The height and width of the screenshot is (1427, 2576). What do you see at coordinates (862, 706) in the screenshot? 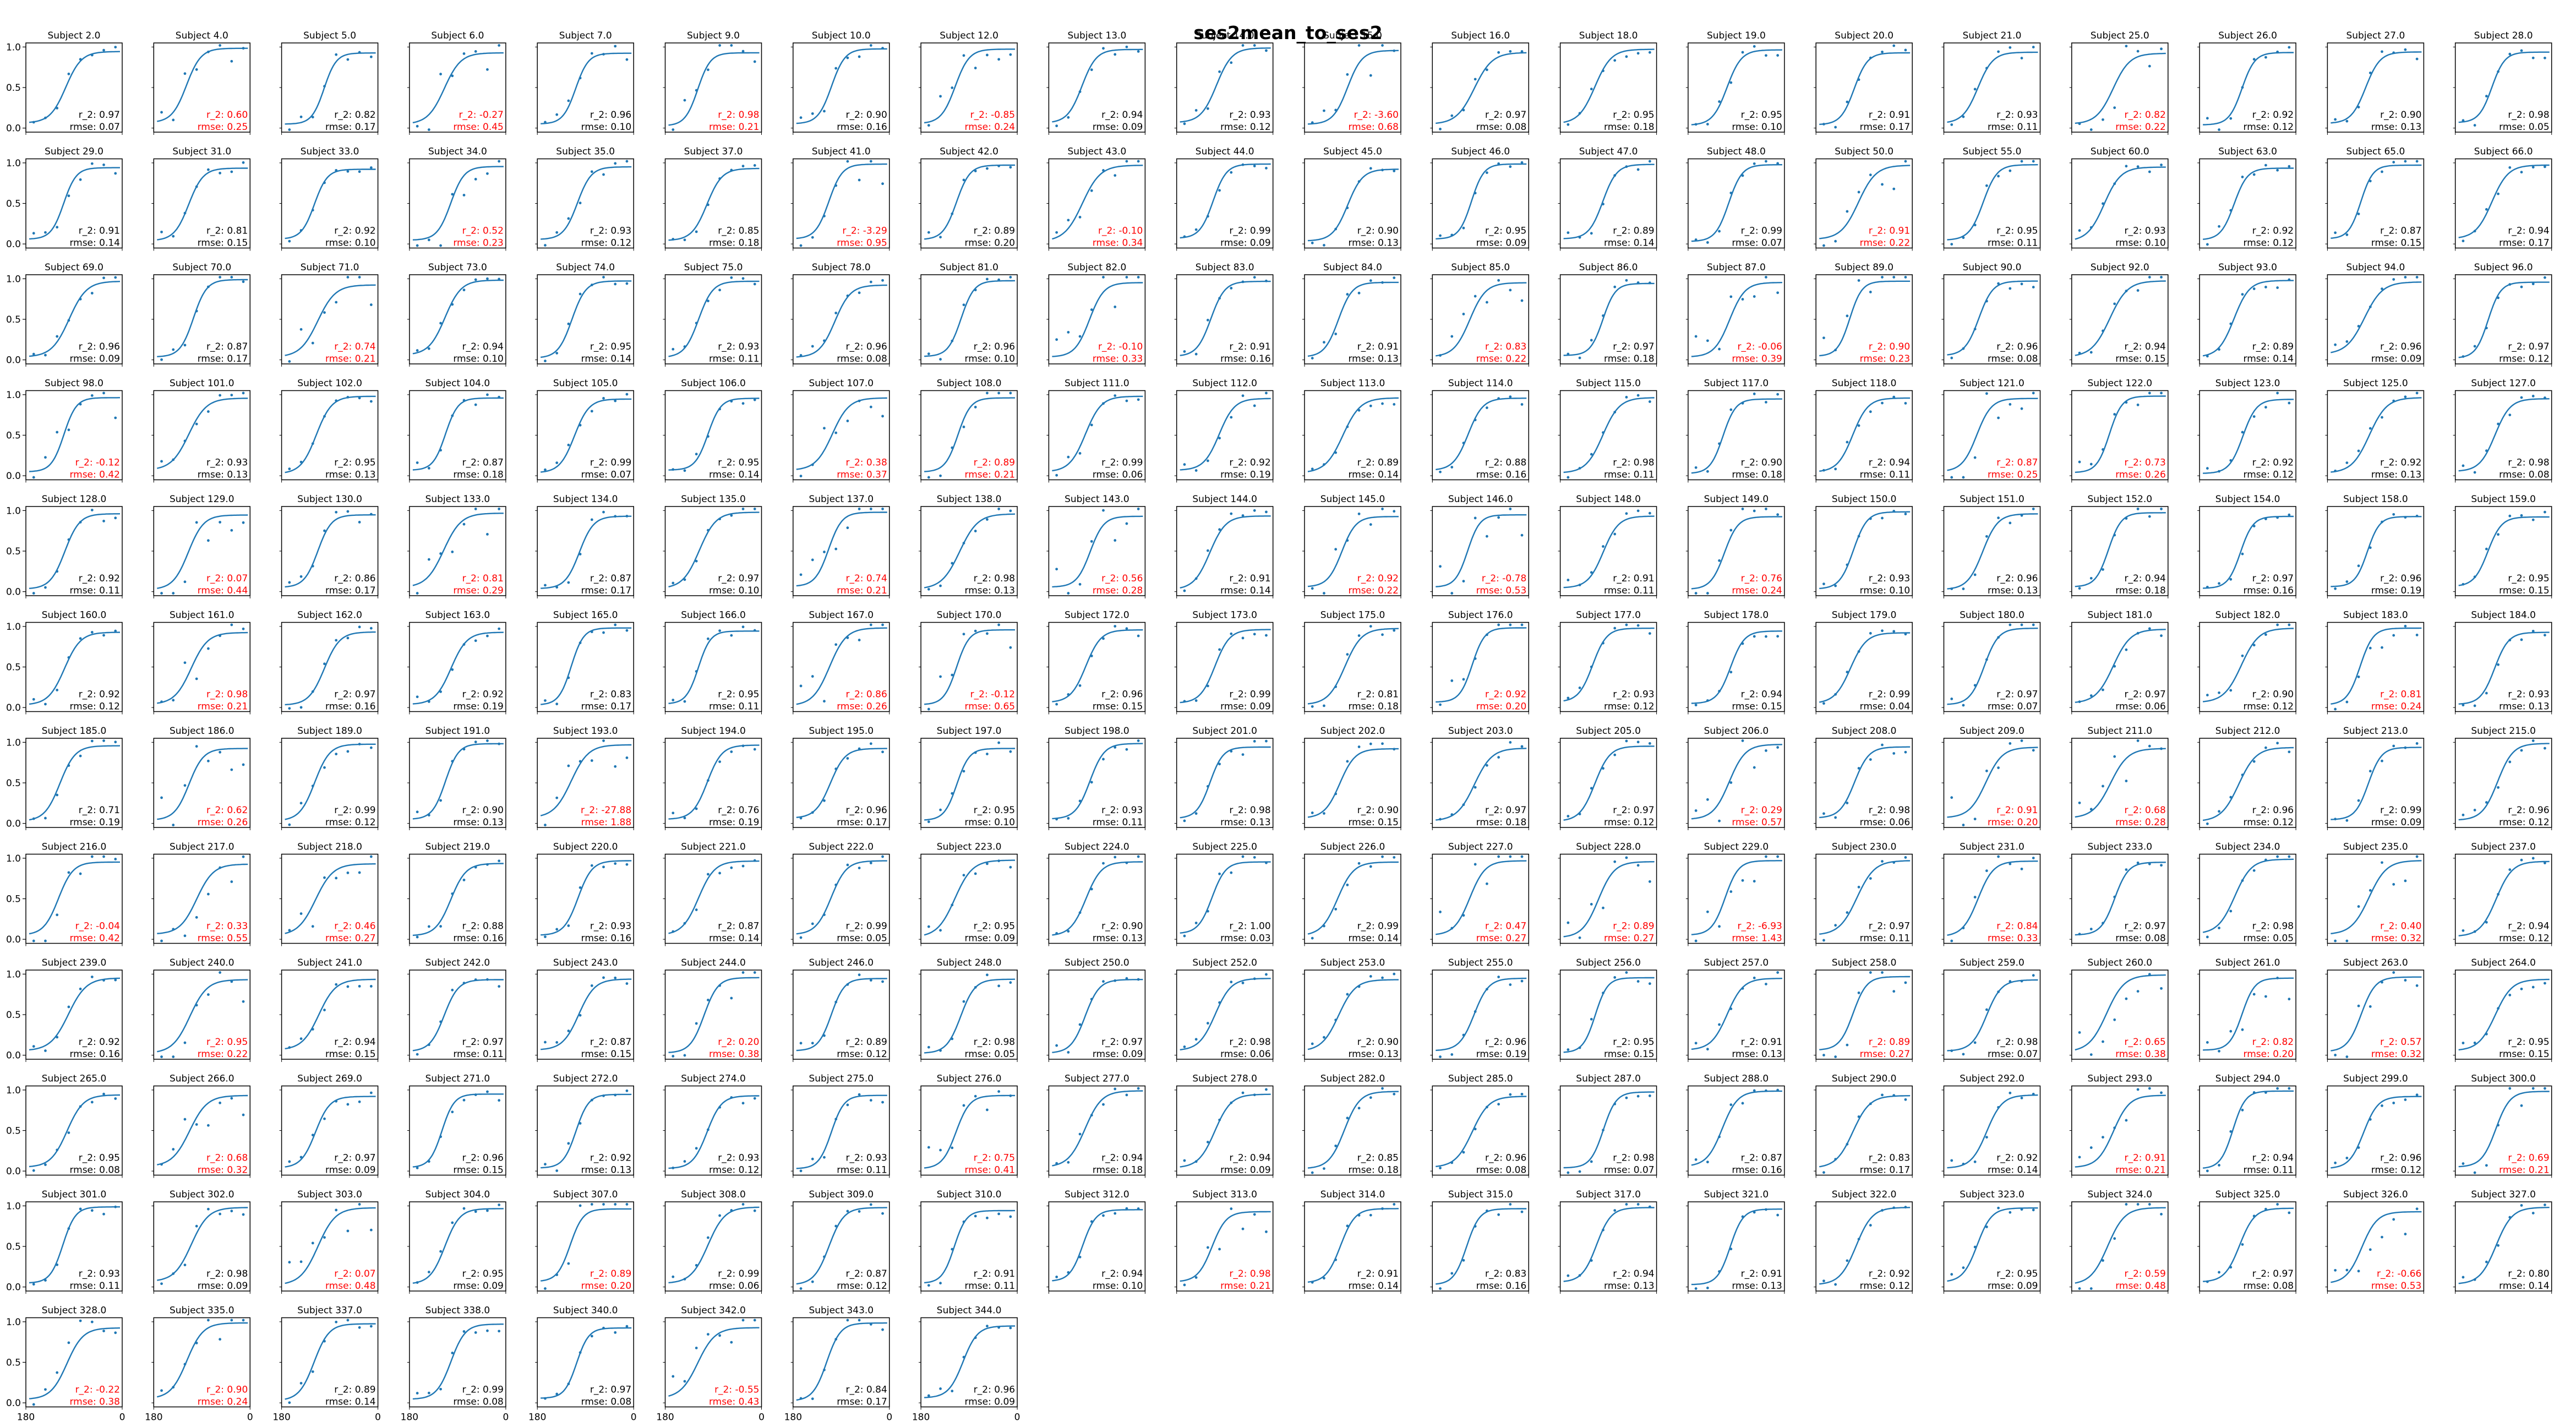
I see `rmse-label: rmse: 0.26` at bounding box center [862, 706].